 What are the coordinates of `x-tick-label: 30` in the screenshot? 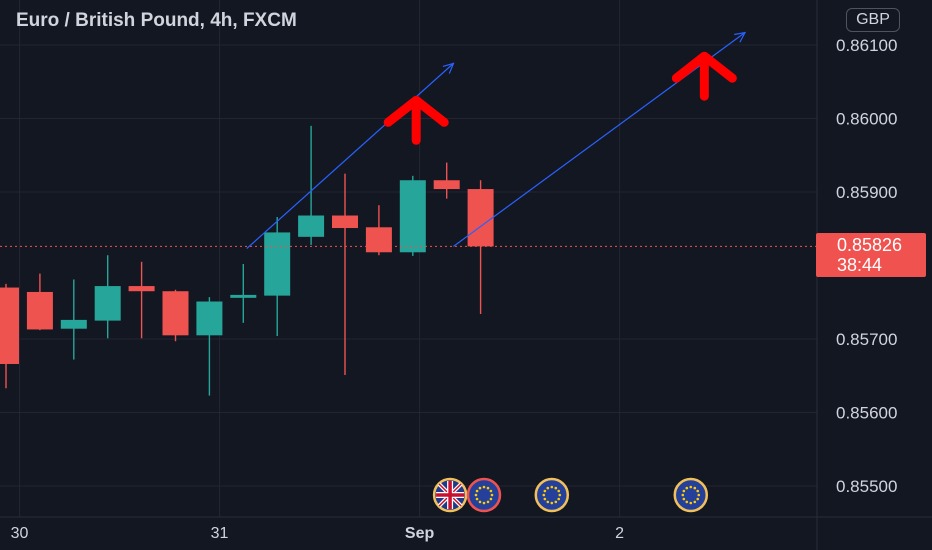 It's located at (20, 533).